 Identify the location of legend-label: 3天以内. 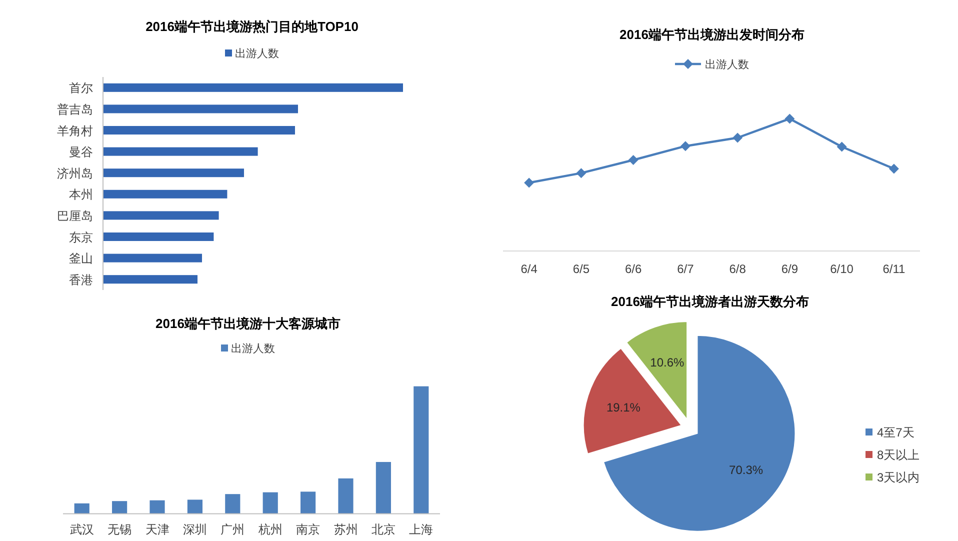
(898, 477).